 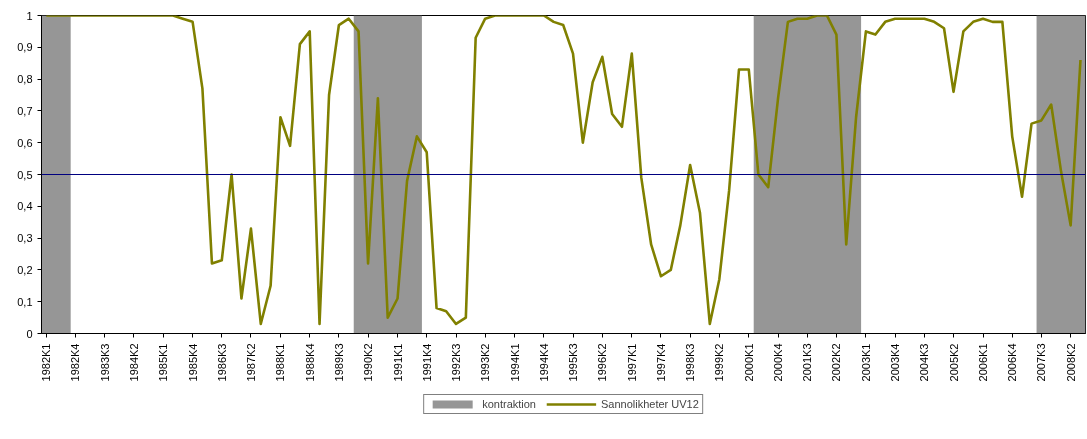 I want to click on x-tick-label: 2003K4, so click(x=895, y=362).